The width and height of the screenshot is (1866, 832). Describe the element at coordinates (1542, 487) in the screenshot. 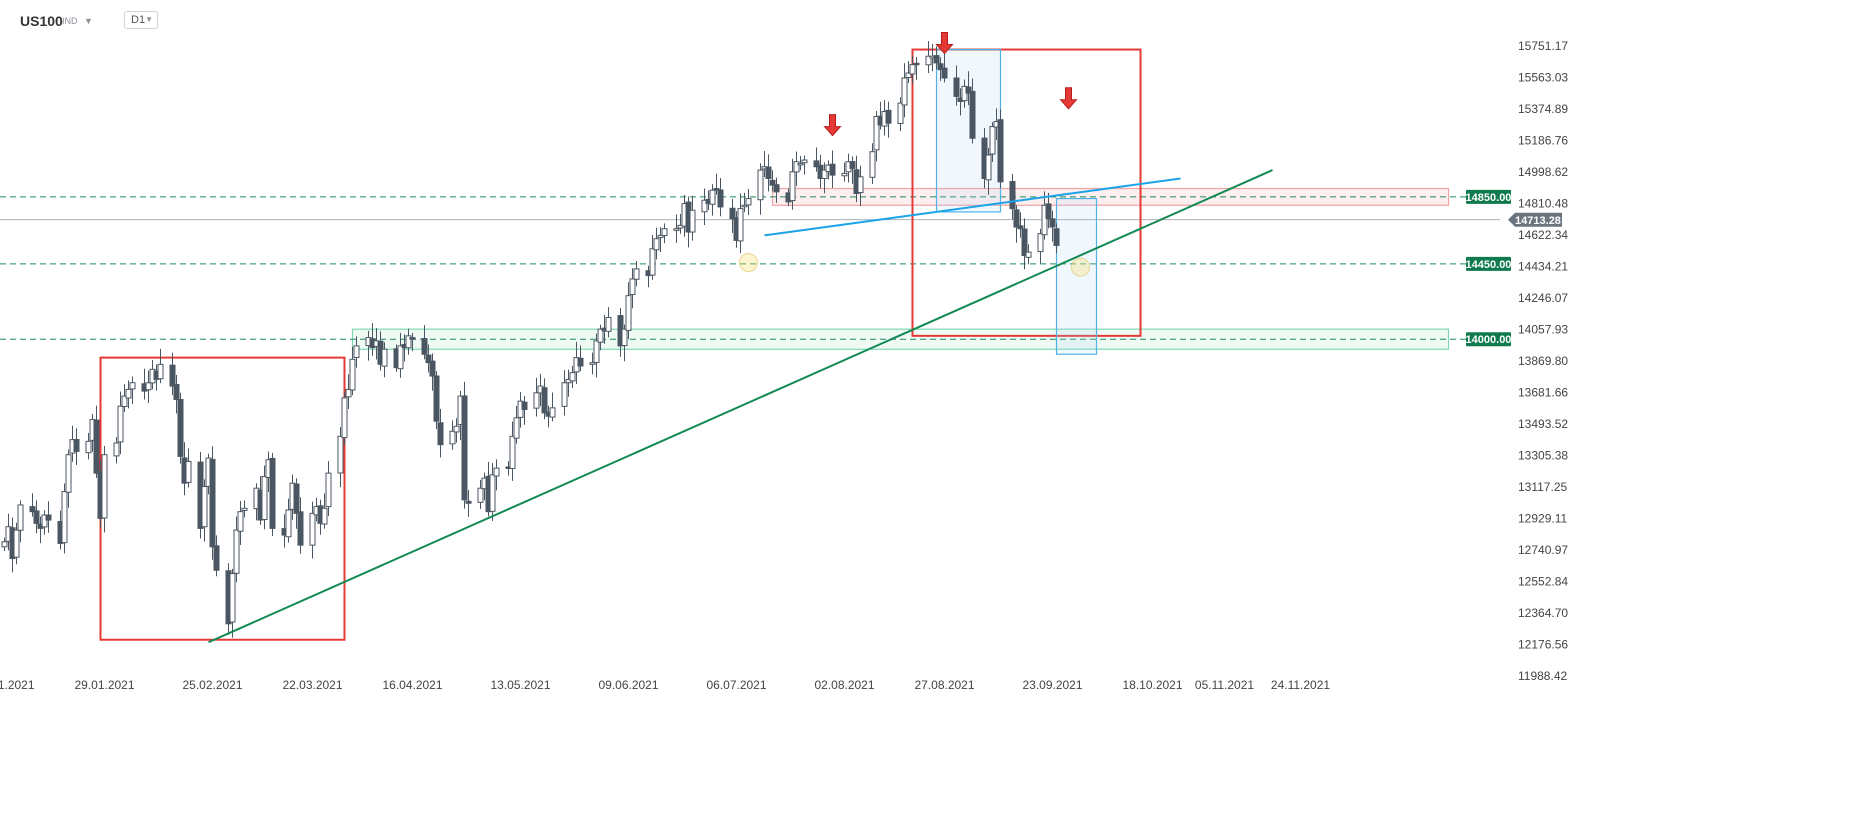

I see `y-tick-label: 13117.25` at that location.